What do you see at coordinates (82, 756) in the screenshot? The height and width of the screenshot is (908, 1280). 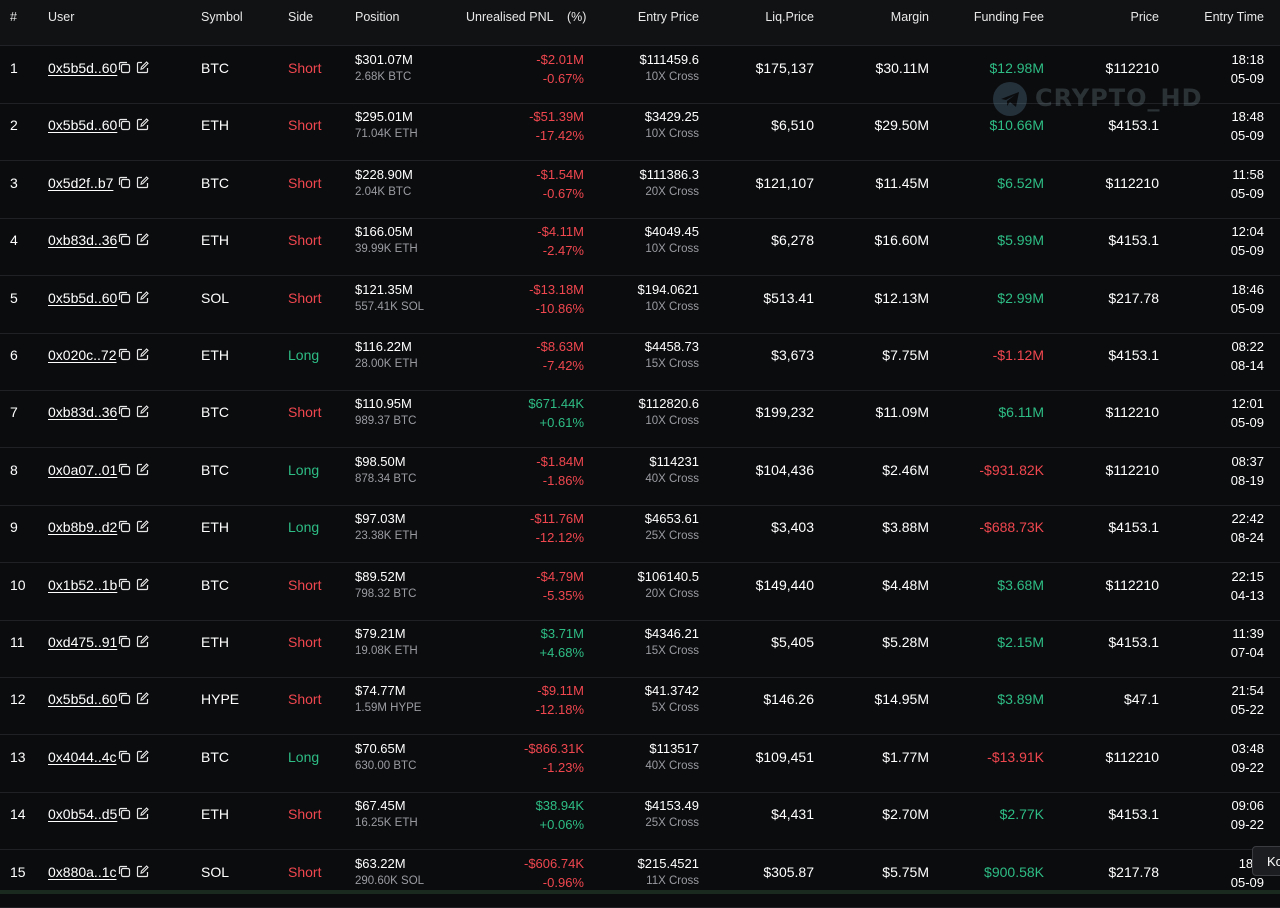 I see `user-address-link: 0x4044..4c` at bounding box center [82, 756].